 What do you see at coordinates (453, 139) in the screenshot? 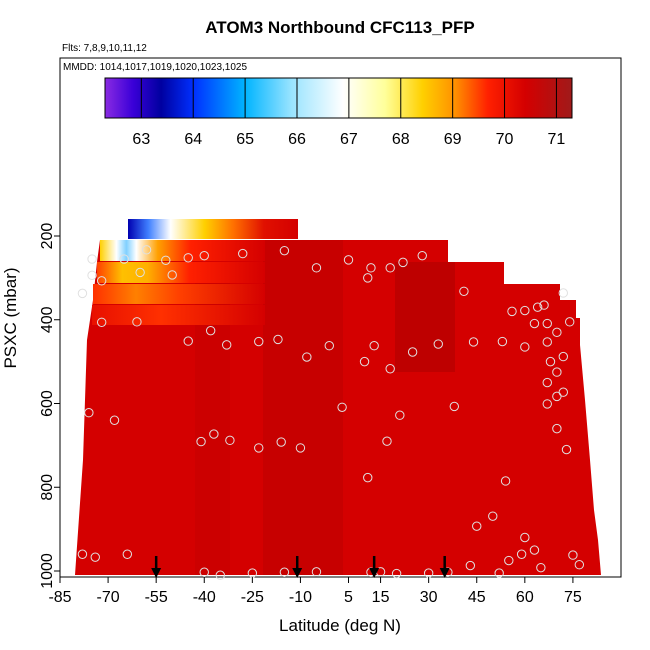
I see `colorbar-tick-label: 69` at bounding box center [453, 139].